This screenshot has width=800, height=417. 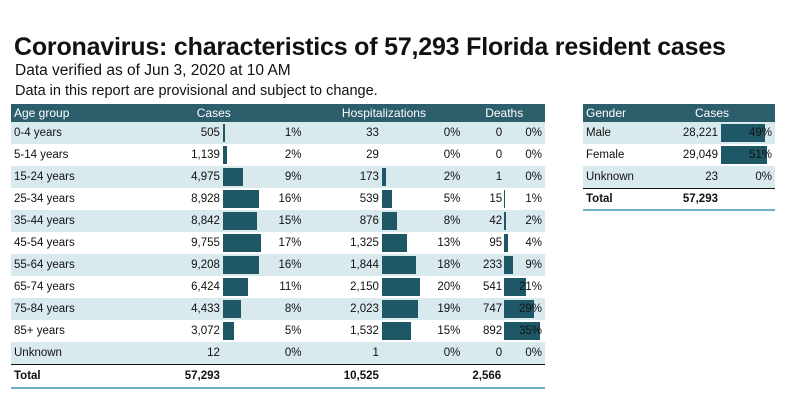 I want to click on total-cases: 57,293, so click(x=173, y=376).